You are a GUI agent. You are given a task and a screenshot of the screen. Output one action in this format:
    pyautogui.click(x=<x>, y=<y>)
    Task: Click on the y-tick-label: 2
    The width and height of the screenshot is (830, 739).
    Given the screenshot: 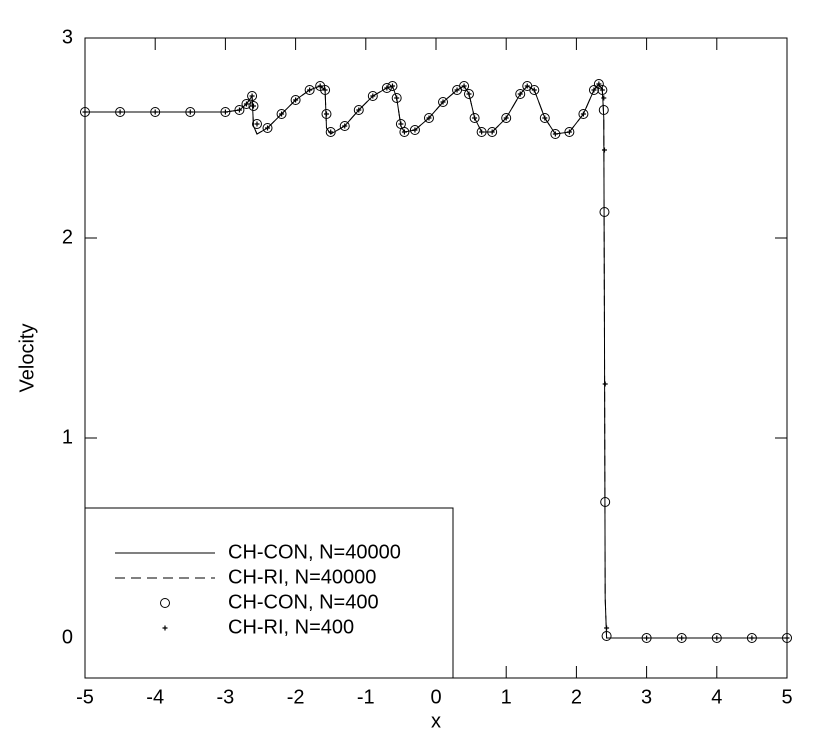 What is the action you would take?
    pyautogui.click(x=67, y=237)
    